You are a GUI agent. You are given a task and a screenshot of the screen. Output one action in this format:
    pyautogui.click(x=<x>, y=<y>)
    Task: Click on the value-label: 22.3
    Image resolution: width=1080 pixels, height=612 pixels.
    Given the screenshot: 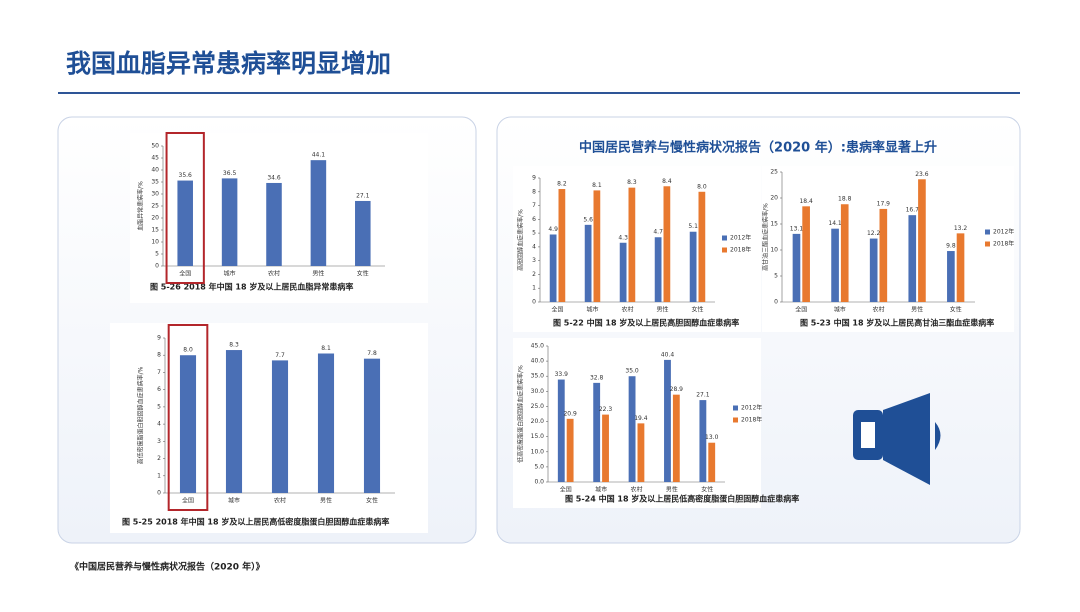 What is the action you would take?
    pyautogui.click(x=606, y=409)
    